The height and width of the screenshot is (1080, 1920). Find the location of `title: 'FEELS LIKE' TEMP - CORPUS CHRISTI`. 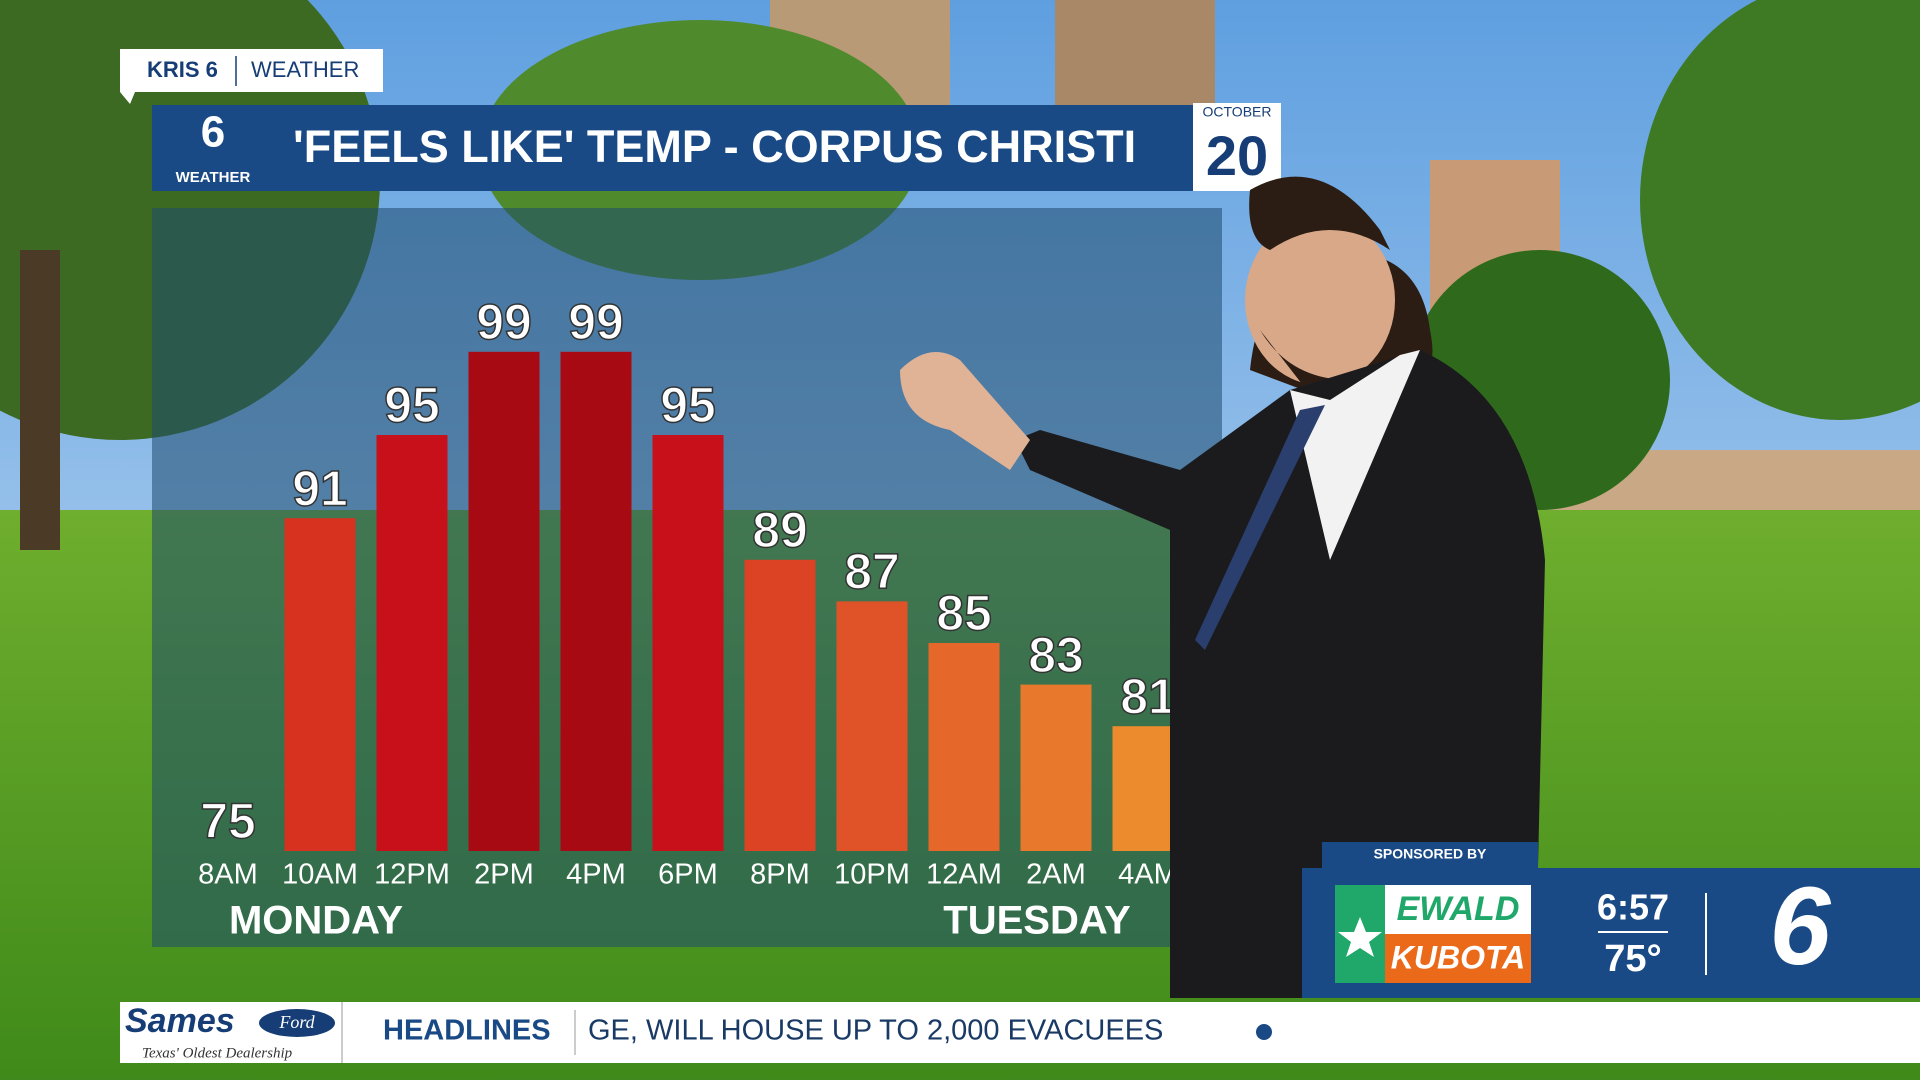

title: 'FEELS LIKE' TEMP - CORPUS CHRISTI is located at coordinates (714, 146).